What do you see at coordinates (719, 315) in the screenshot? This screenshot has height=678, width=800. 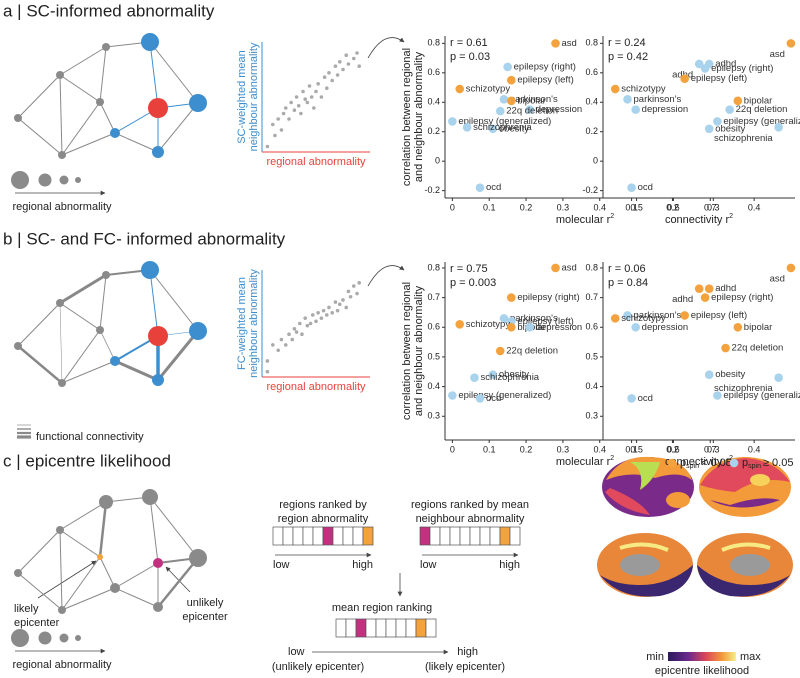 I see `point-label: epilepsy (left)` at bounding box center [719, 315].